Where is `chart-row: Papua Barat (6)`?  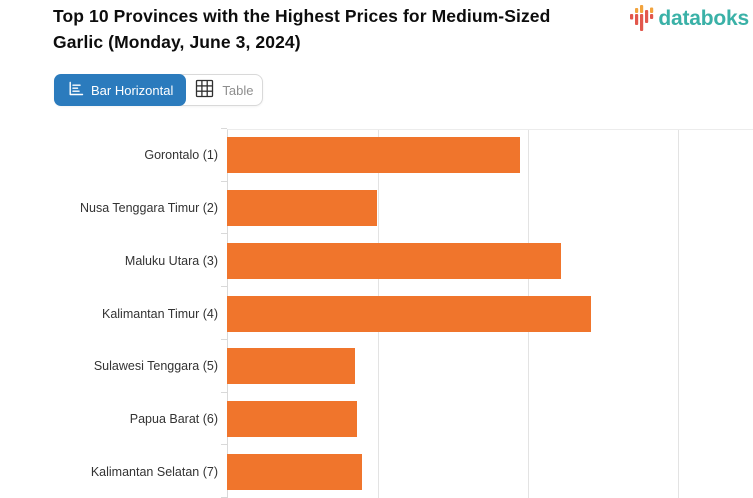
chart-row: Papua Barat (6) is located at coordinates (376, 419).